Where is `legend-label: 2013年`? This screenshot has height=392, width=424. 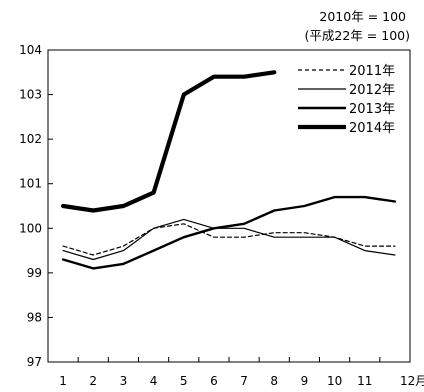
legend-label: 2013年 is located at coordinates (372, 109).